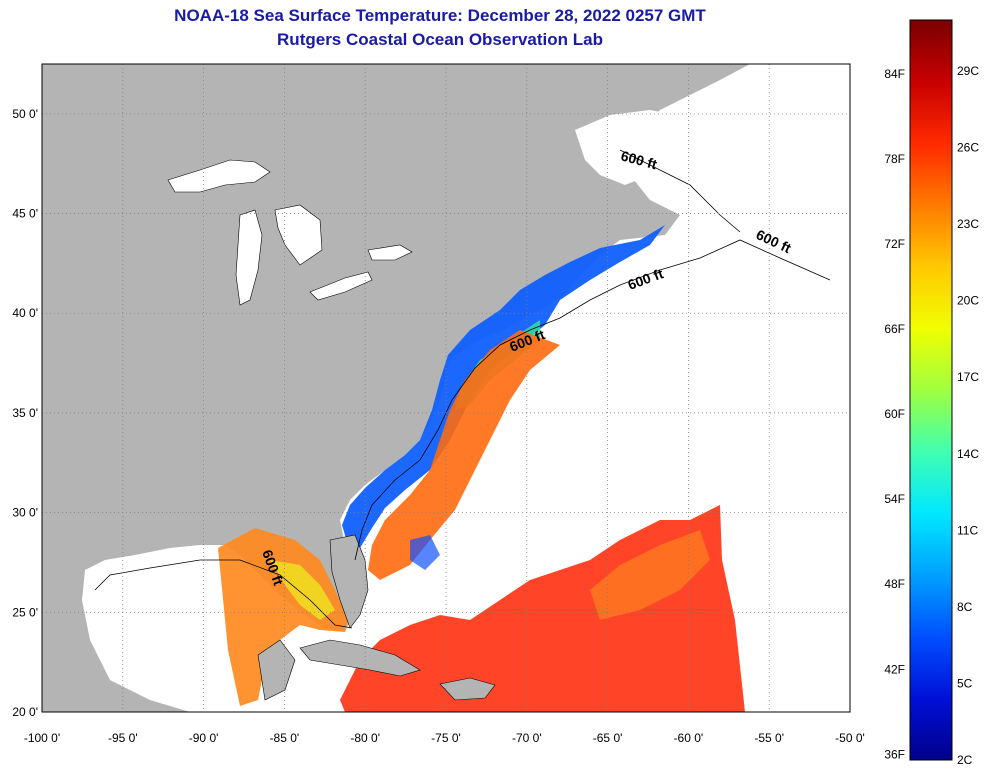  Describe the element at coordinates (965, 607) in the screenshot. I see `colorbar-celsius-label: 8C` at that location.